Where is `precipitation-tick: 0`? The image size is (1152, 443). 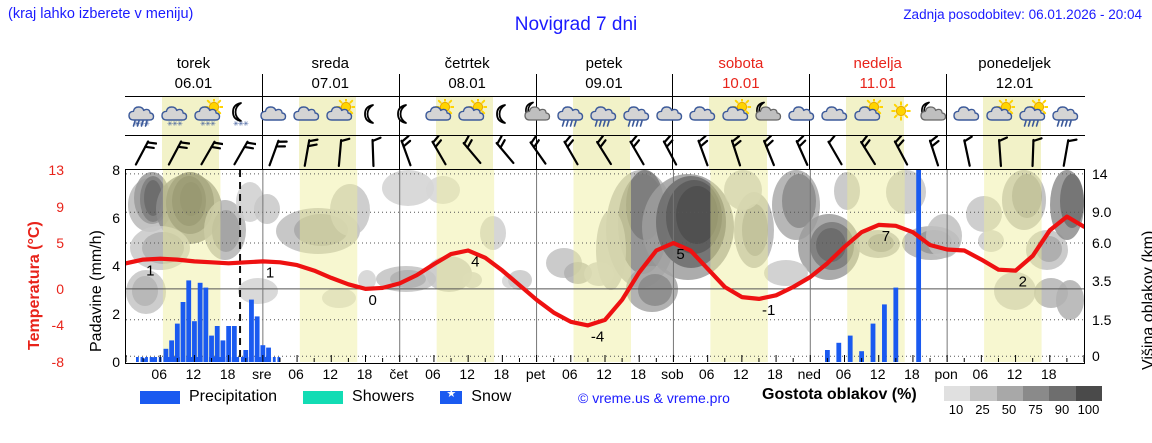 precipitation-tick: 0 is located at coordinates (116, 362).